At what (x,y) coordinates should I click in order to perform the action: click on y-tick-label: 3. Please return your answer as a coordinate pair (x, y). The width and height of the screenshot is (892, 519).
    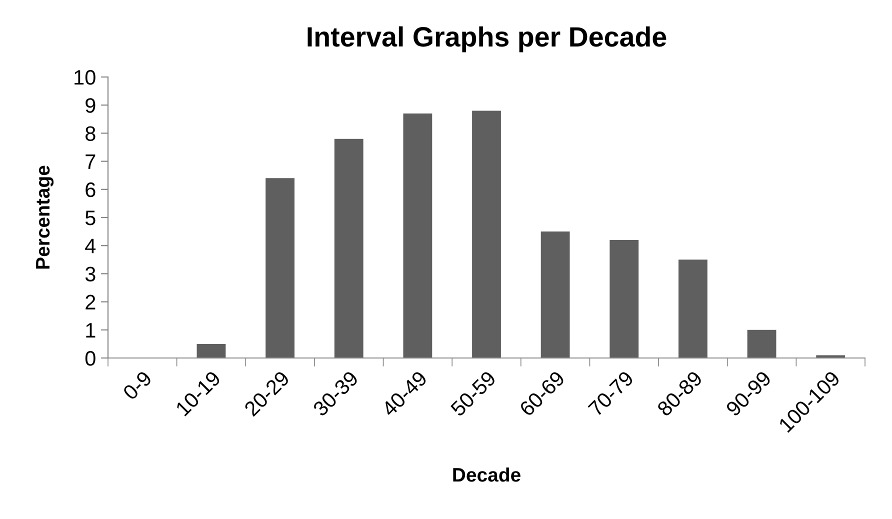
    Looking at the image, I should click on (90, 274).